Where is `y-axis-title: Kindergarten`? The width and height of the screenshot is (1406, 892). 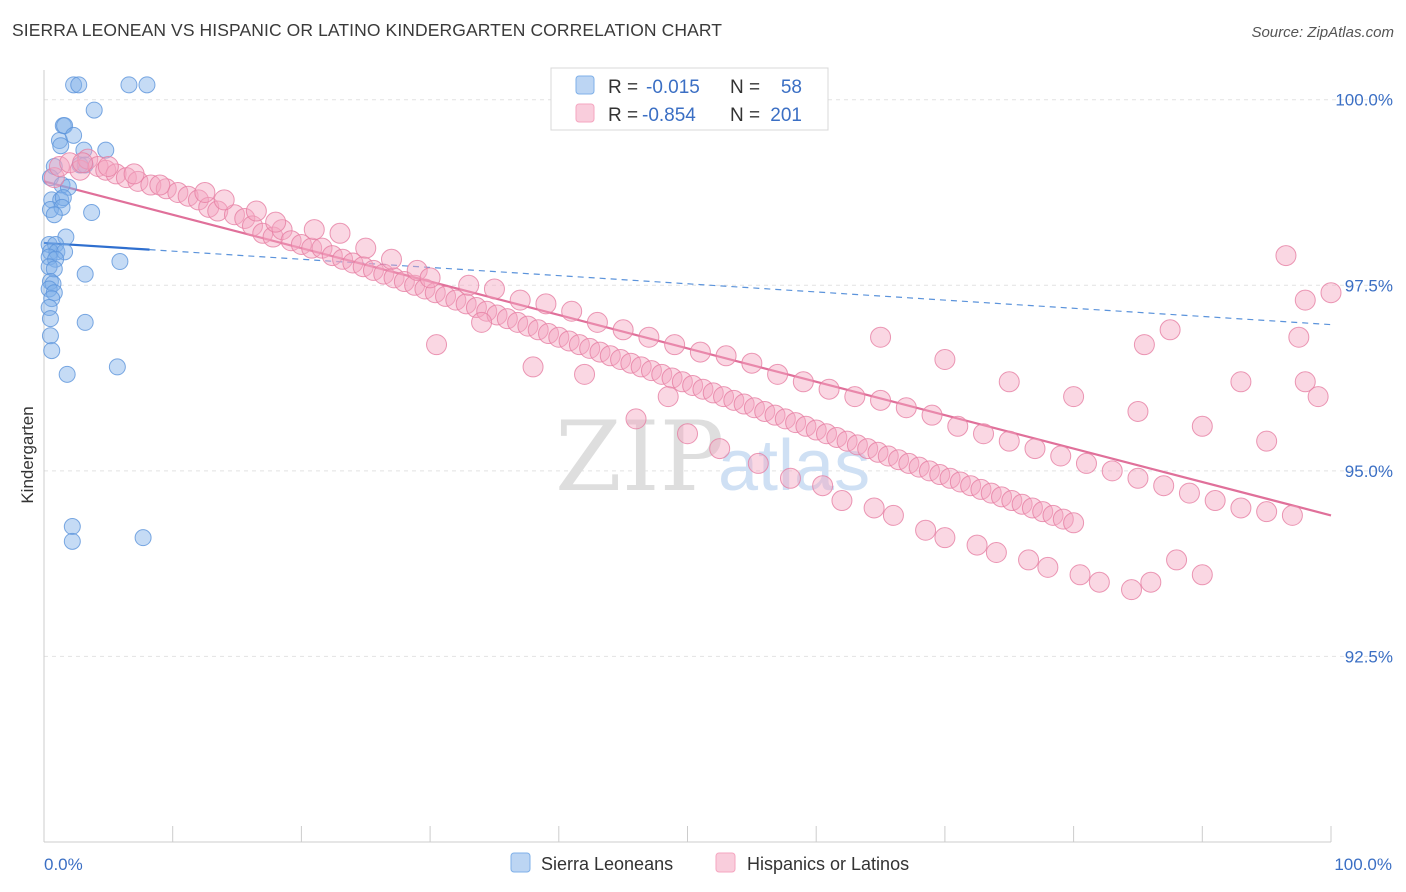
y-axis-title: Kindergarten is located at coordinates (27, 454).